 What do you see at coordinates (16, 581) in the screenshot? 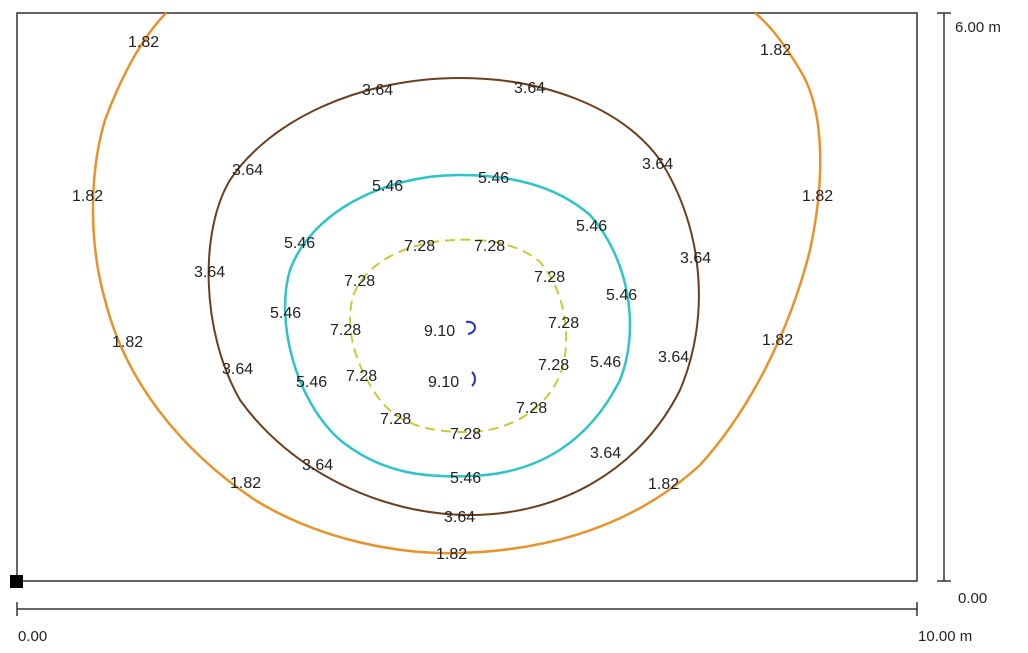
I see `origin-marker` at bounding box center [16, 581].